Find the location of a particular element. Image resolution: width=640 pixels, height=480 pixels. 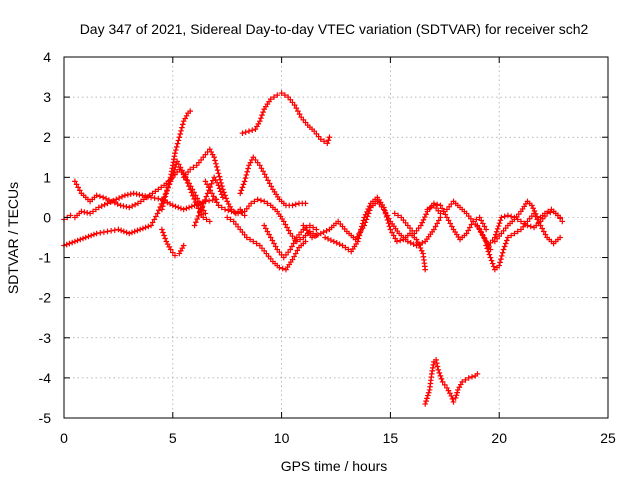

y-tick-label: -3 is located at coordinates (45, 338).